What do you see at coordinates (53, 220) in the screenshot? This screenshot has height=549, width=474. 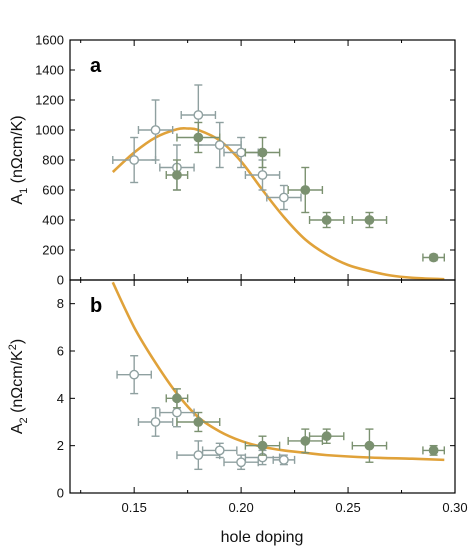 I see `y-tick-label: 400` at bounding box center [53, 220].